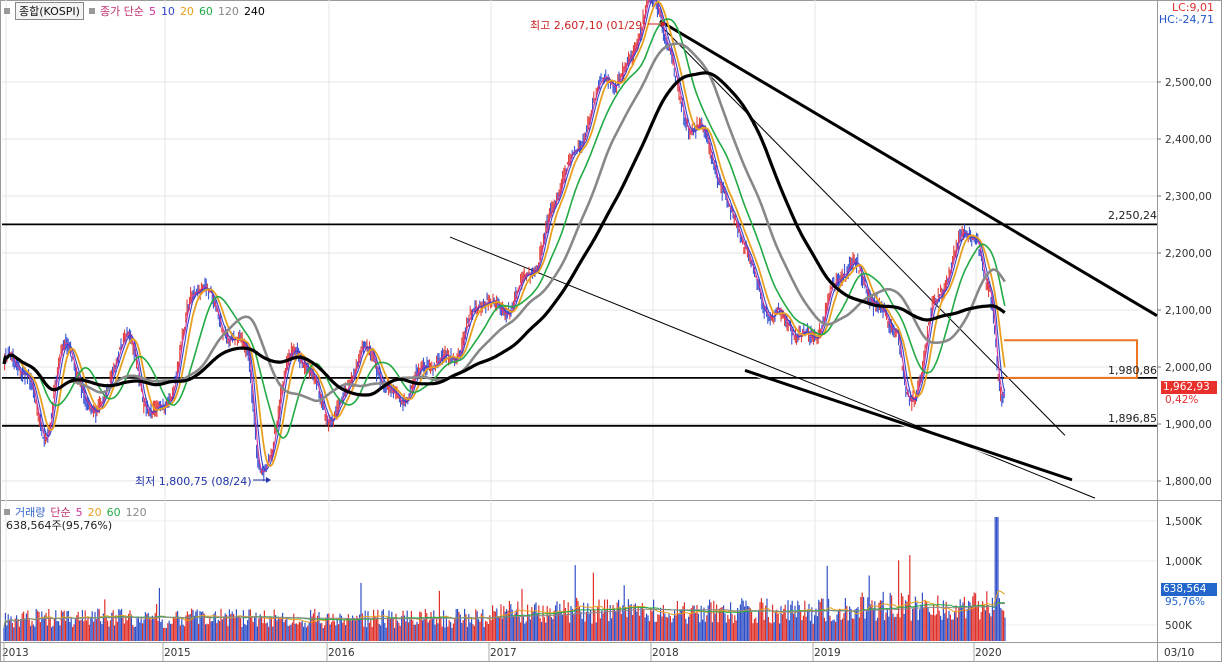 This screenshot has width=1222, height=662. I want to click on volume-tick-label: 1,000K, so click(1184, 562).